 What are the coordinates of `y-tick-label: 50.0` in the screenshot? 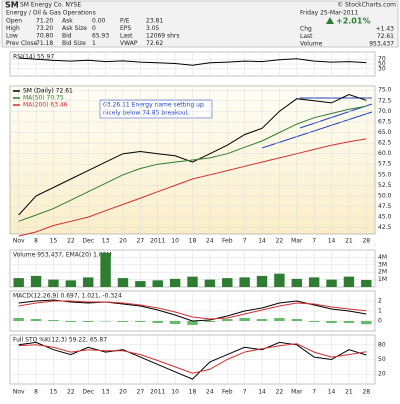 It's located at (385, 195).